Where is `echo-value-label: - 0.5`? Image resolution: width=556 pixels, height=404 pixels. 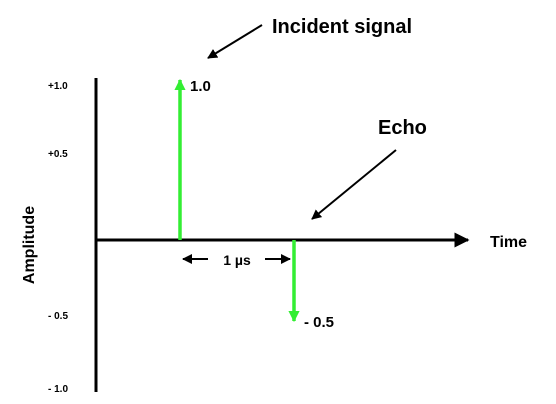
echo-value-label: - 0.5 is located at coordinates (319, 322).